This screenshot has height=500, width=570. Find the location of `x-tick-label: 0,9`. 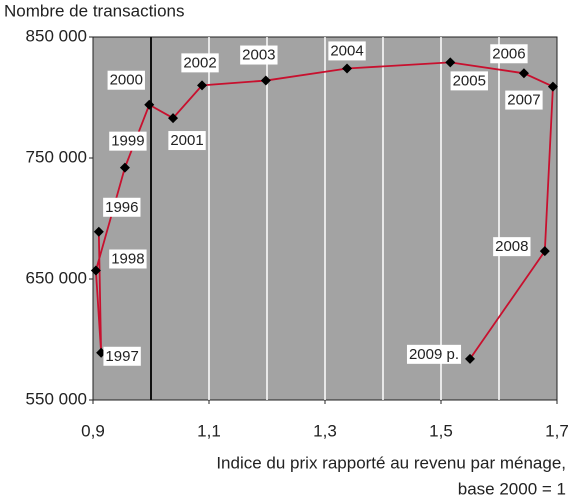

x-tick-label: 0,9 is located at coordinates (93, 430).